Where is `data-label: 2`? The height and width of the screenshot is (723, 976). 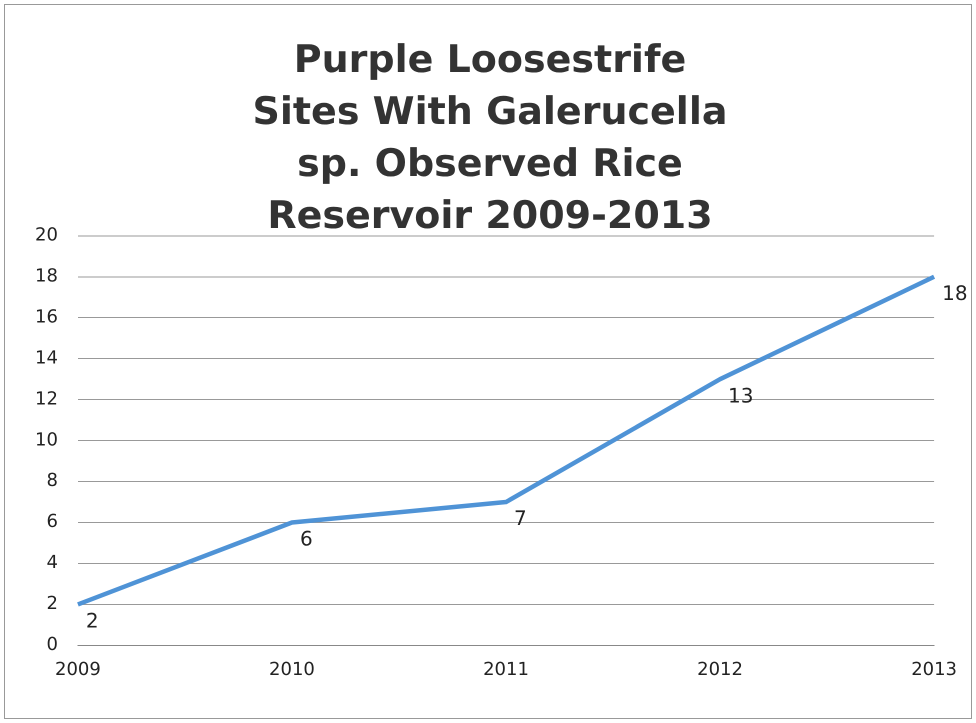
data-label: 2 is located at coordinates (92, 620).